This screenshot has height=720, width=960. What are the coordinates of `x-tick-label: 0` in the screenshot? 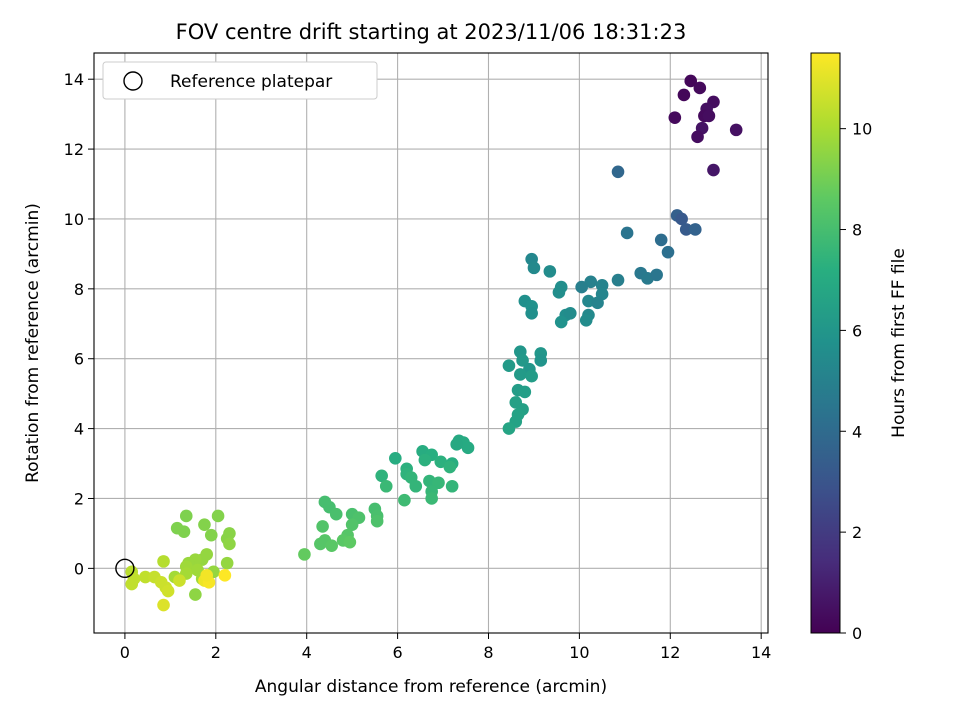 It's located at (125, 652).